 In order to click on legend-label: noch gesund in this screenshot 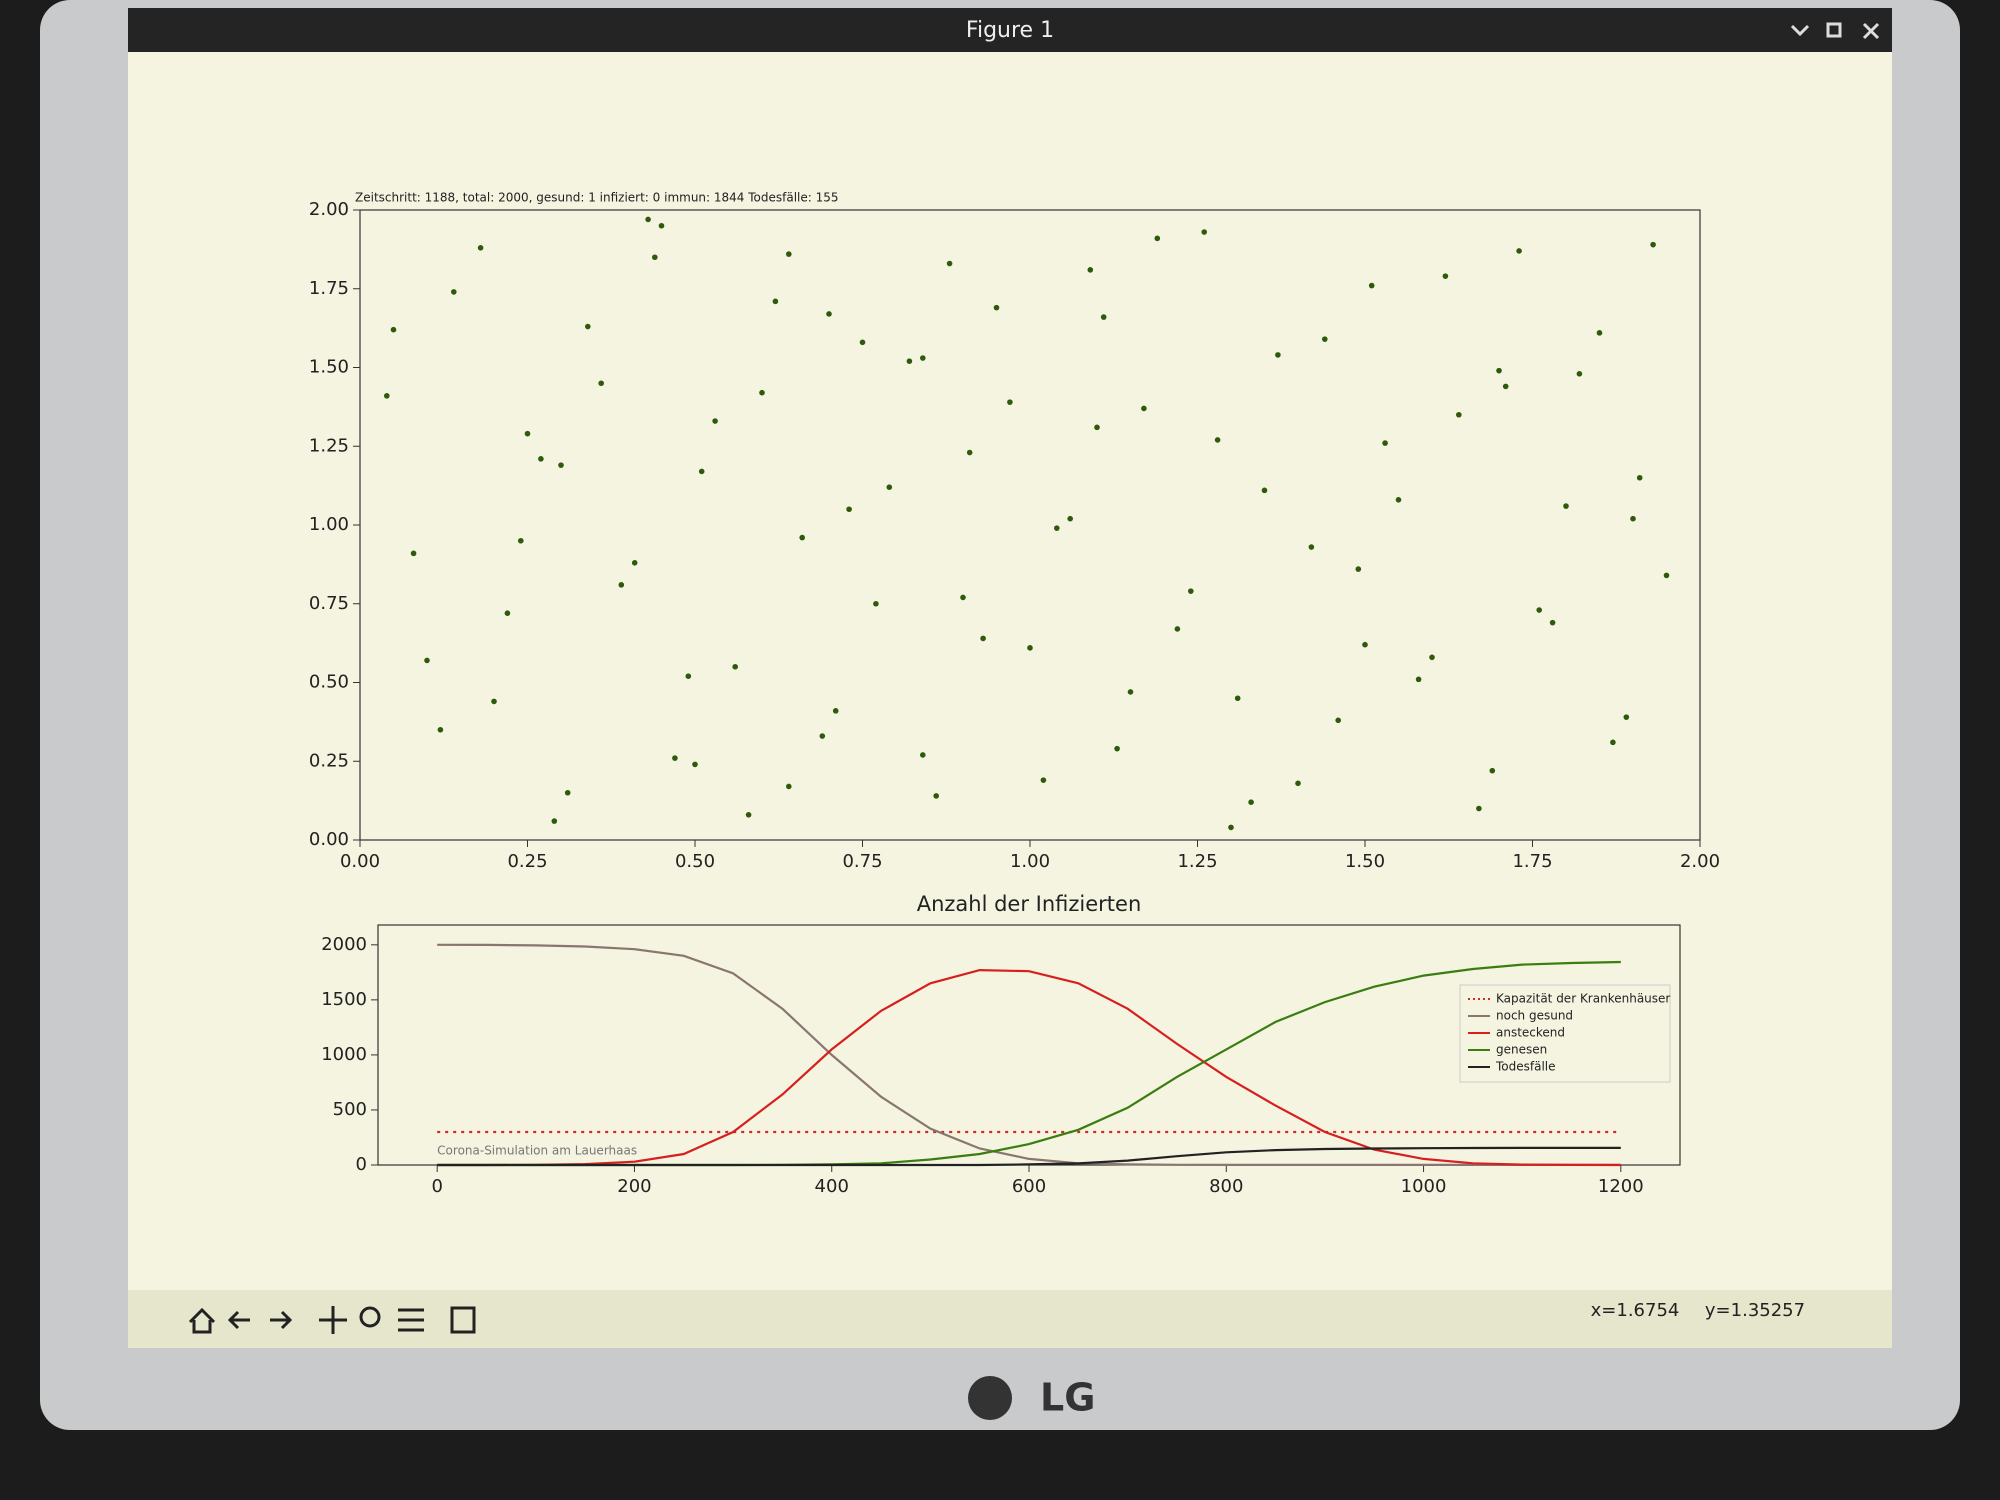, I will do `click(1534, 1016)`.